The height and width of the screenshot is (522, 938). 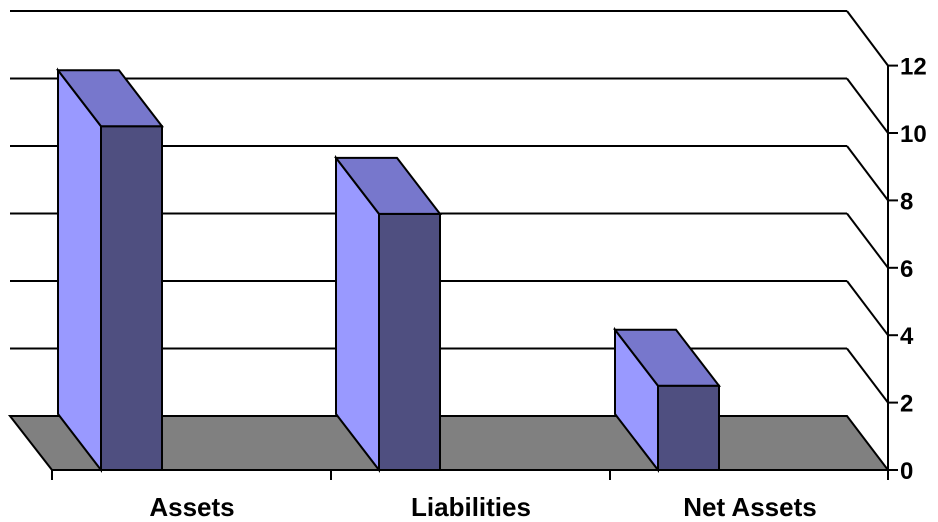 What do you see at coordinates (191, 507) in the screenshot?
I see `x-tick-label: Assets` at bounding box center [191, 507].